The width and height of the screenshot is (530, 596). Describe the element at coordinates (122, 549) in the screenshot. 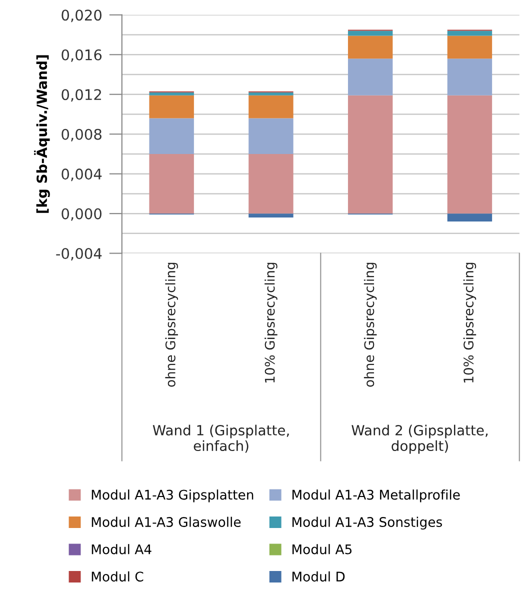

I see `legend-label: Modul A4` at that location.